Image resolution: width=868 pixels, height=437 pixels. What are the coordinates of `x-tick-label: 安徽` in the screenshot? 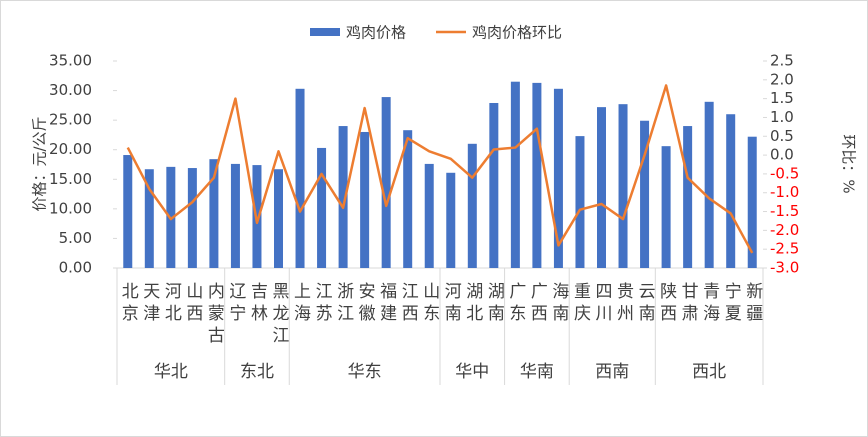 It's located at (365, 304).